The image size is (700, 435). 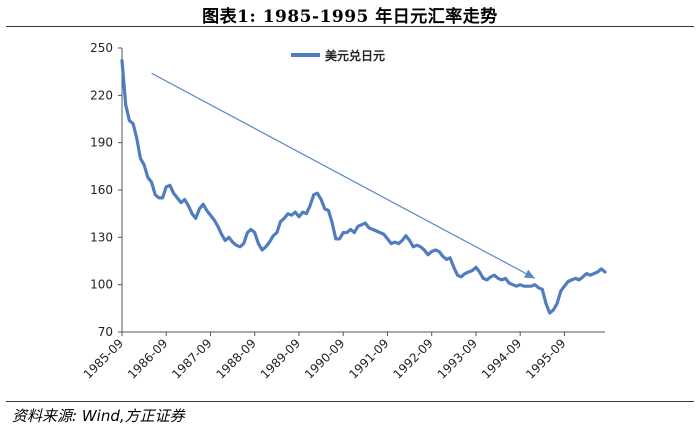 What do you see at coordinates (147, 358) in the screenshot?
I see `x-tick-label: 1986-09` at bounding box center [147, 358].